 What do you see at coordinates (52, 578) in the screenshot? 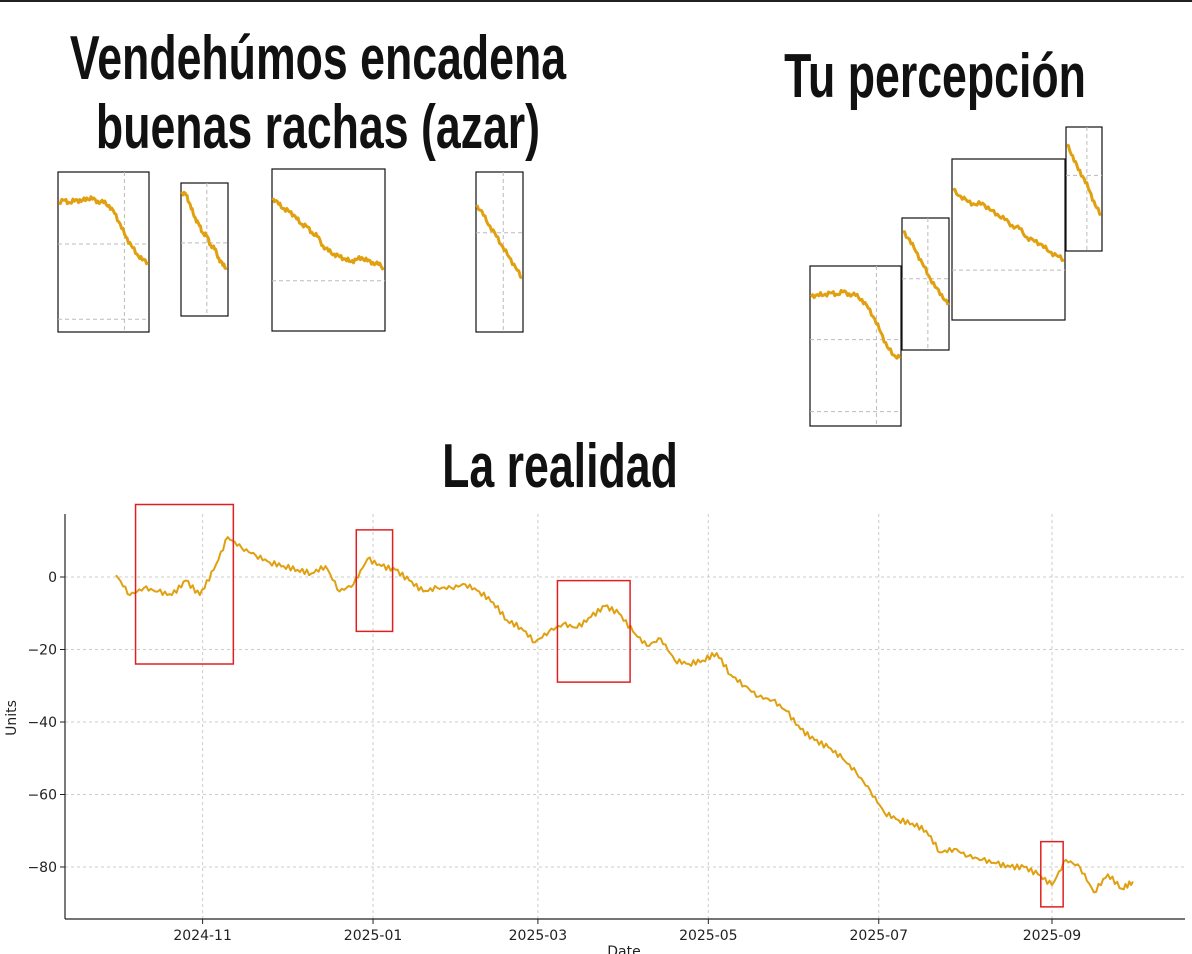
I see `y-tick-label: 0` at bounding box center [52, 578].